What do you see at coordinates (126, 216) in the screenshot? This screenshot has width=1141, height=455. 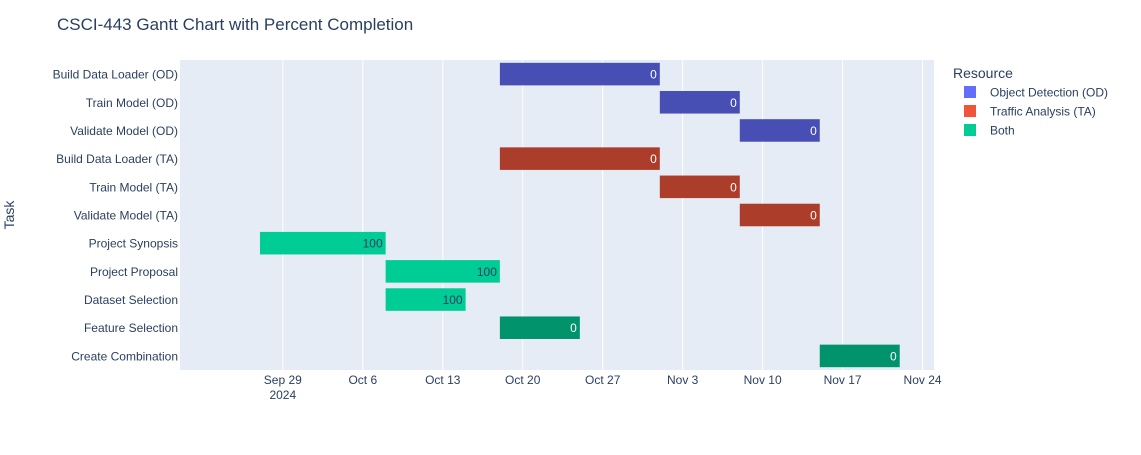 I see `y-tick-label: Validate Model (TA)` at bounding box center [126, 216].